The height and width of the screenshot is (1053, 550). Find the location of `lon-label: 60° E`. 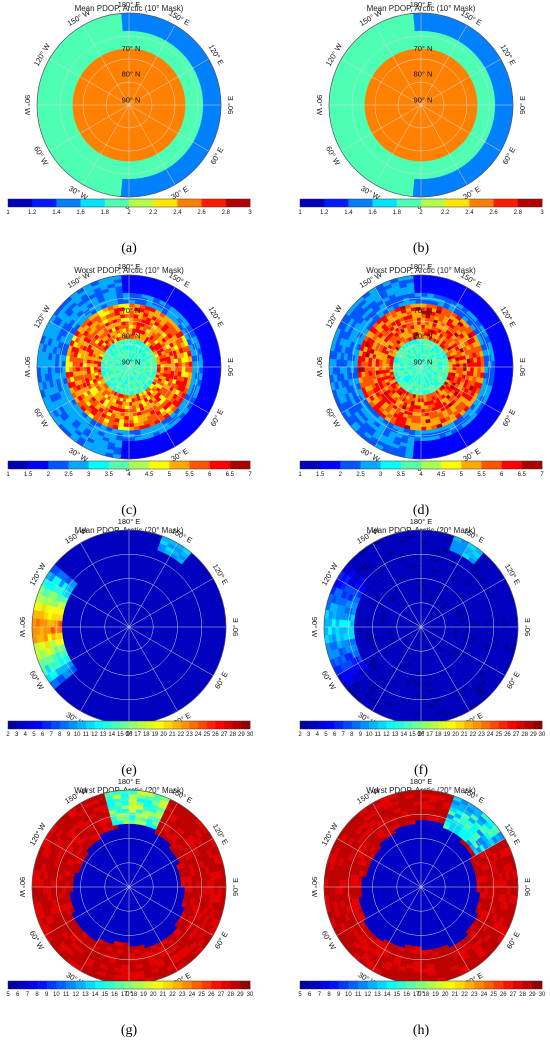

lon-label: 60° E is located at coordinates (216, 156).